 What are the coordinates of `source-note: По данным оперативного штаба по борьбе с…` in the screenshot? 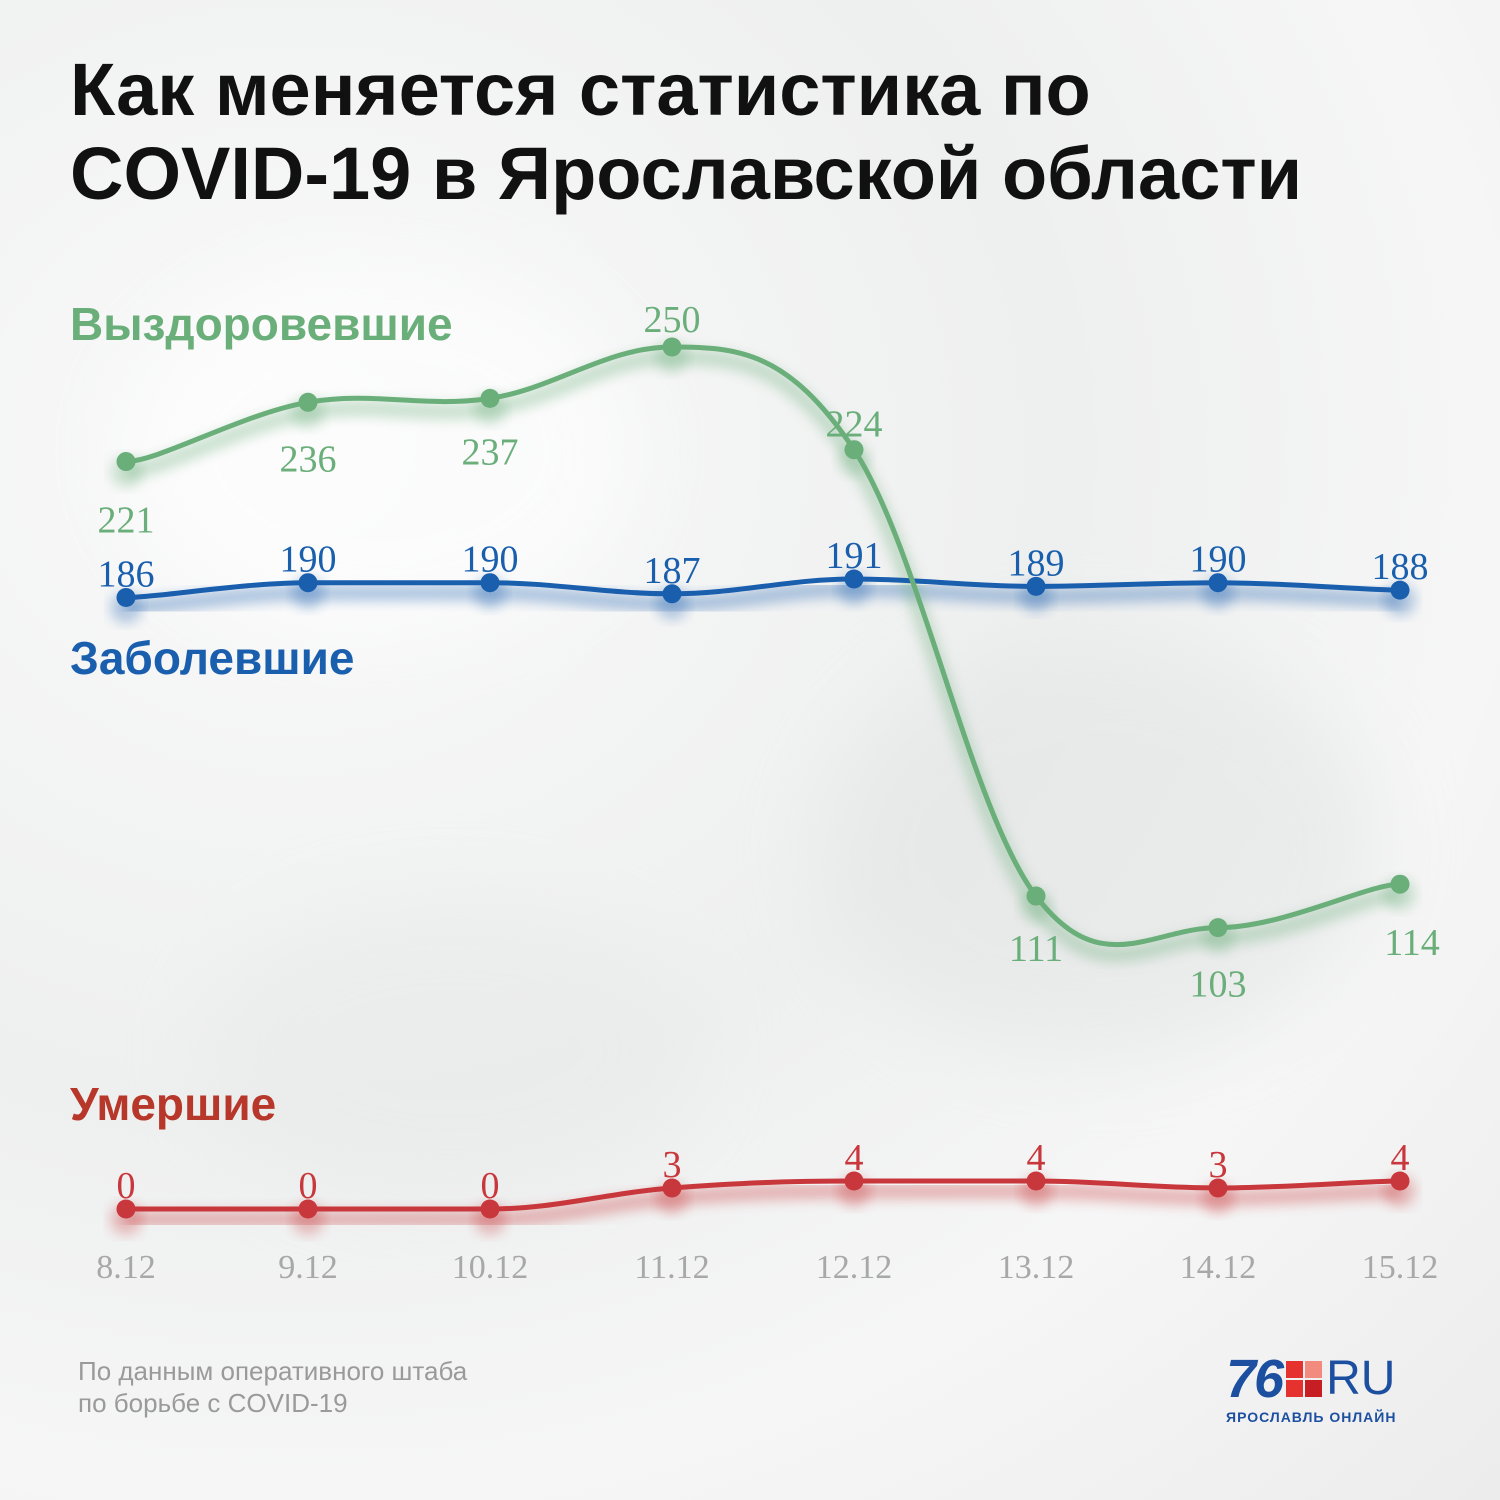 It's located at (272, 1387).